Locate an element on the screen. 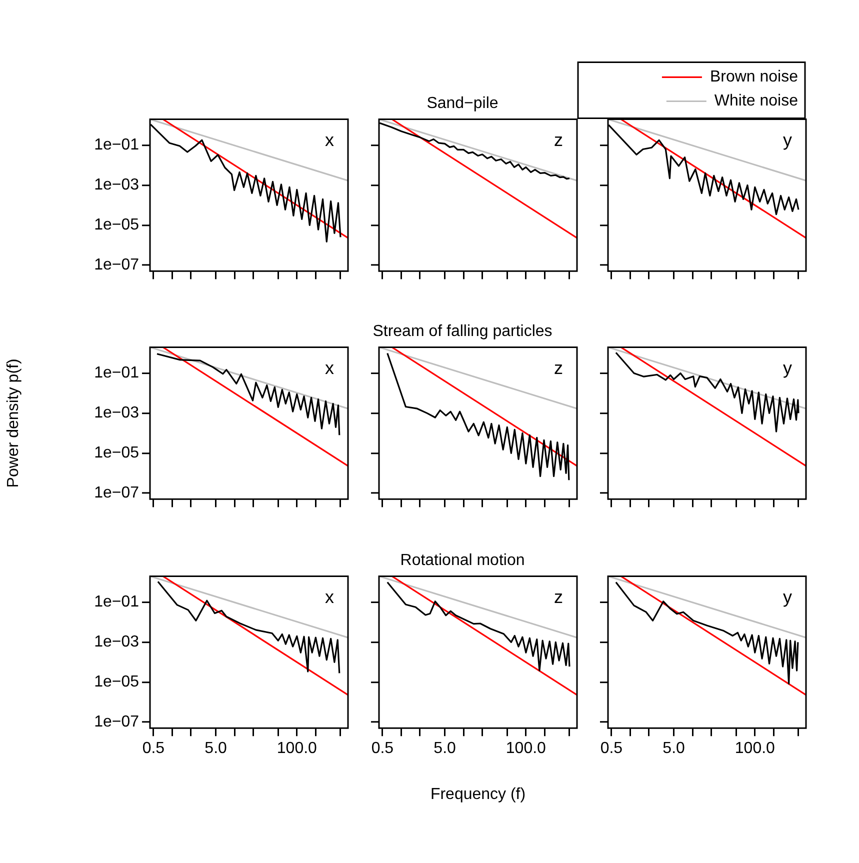 The image size is (859, 863). legend-label: White noise is located at coordinates (756, 101).